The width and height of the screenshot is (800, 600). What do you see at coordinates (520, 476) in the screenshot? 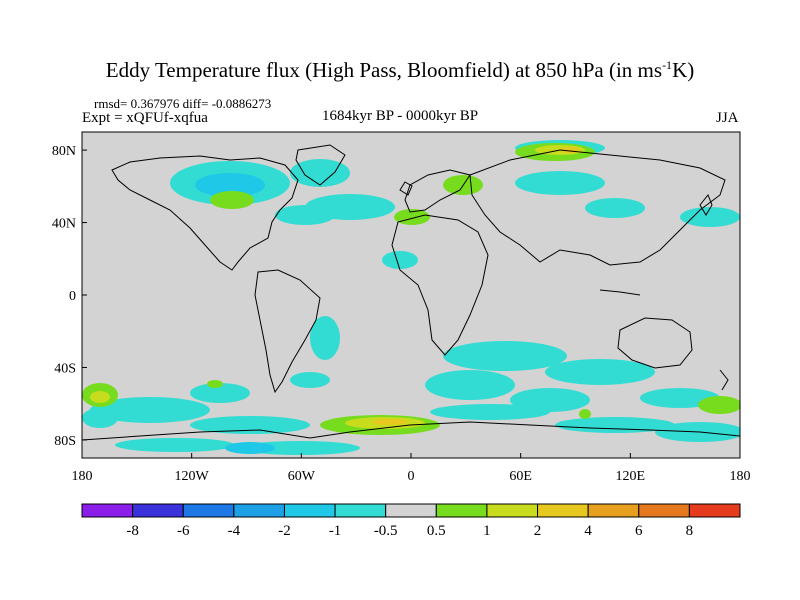
I see `x-tick-label: 60E` at bounding box center [520, 476].